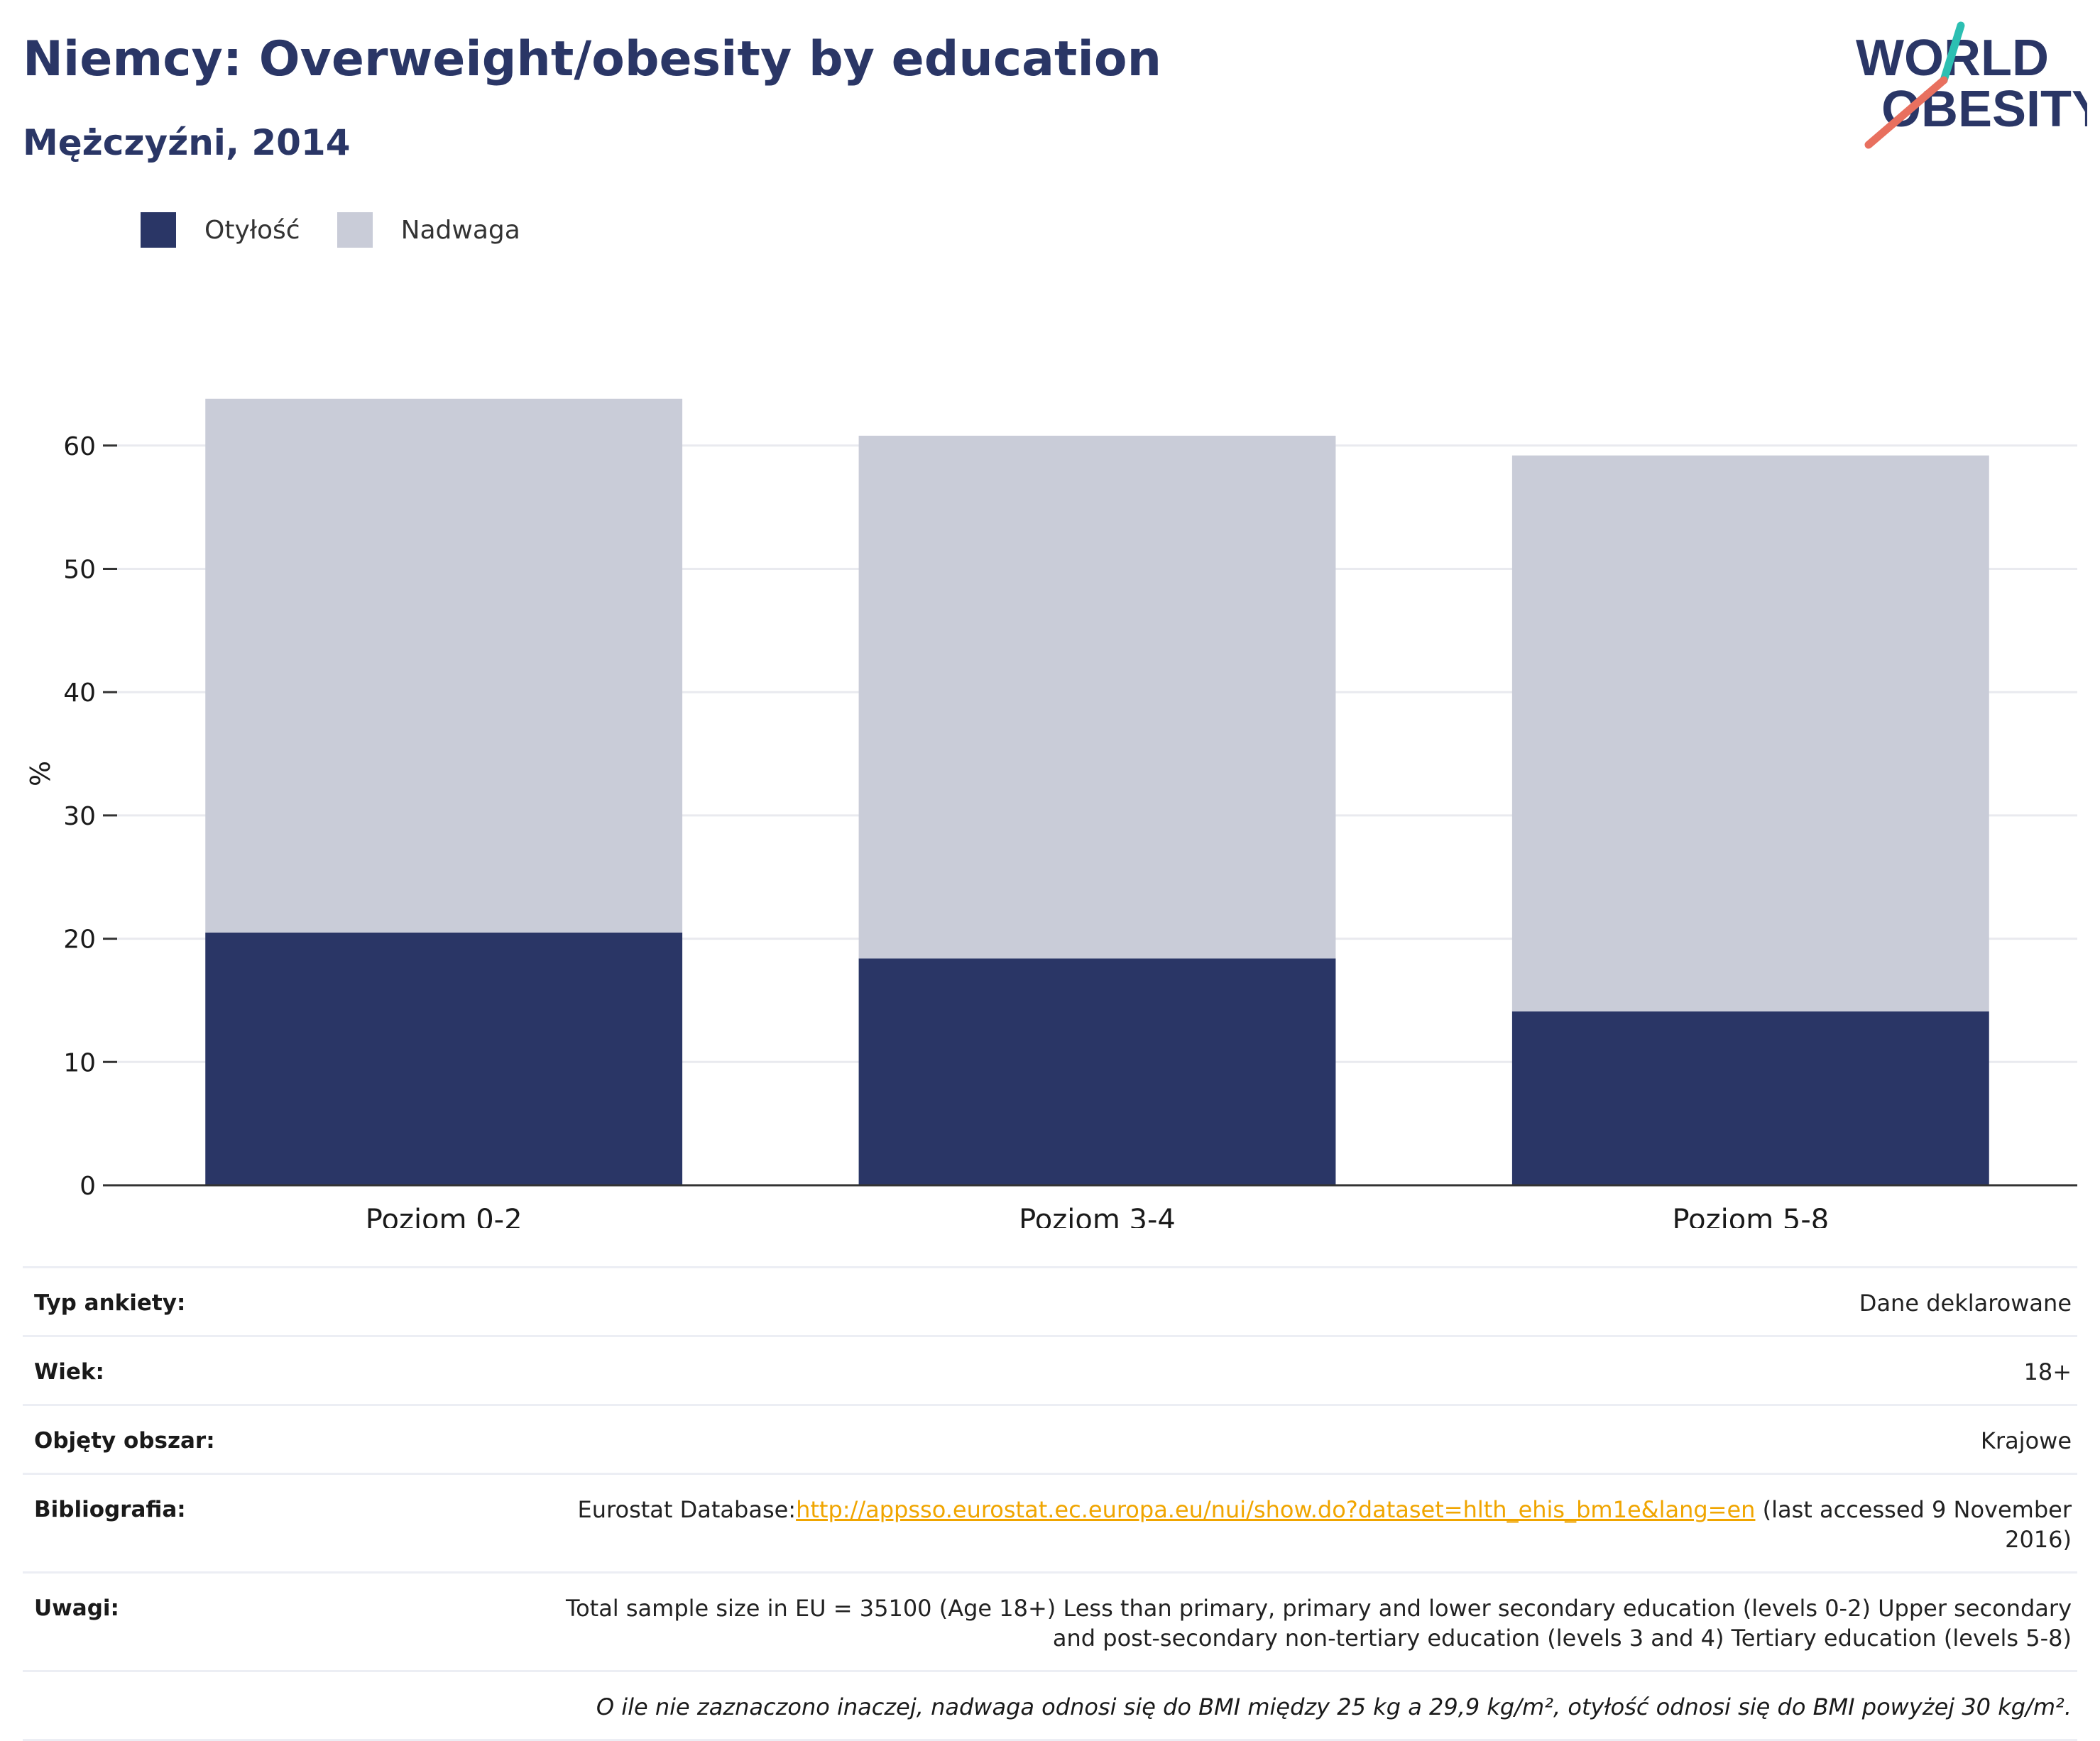 This screenshot has height=1741, width=2100. I want to click on legend-swatch-overweight, so click(355, 230).